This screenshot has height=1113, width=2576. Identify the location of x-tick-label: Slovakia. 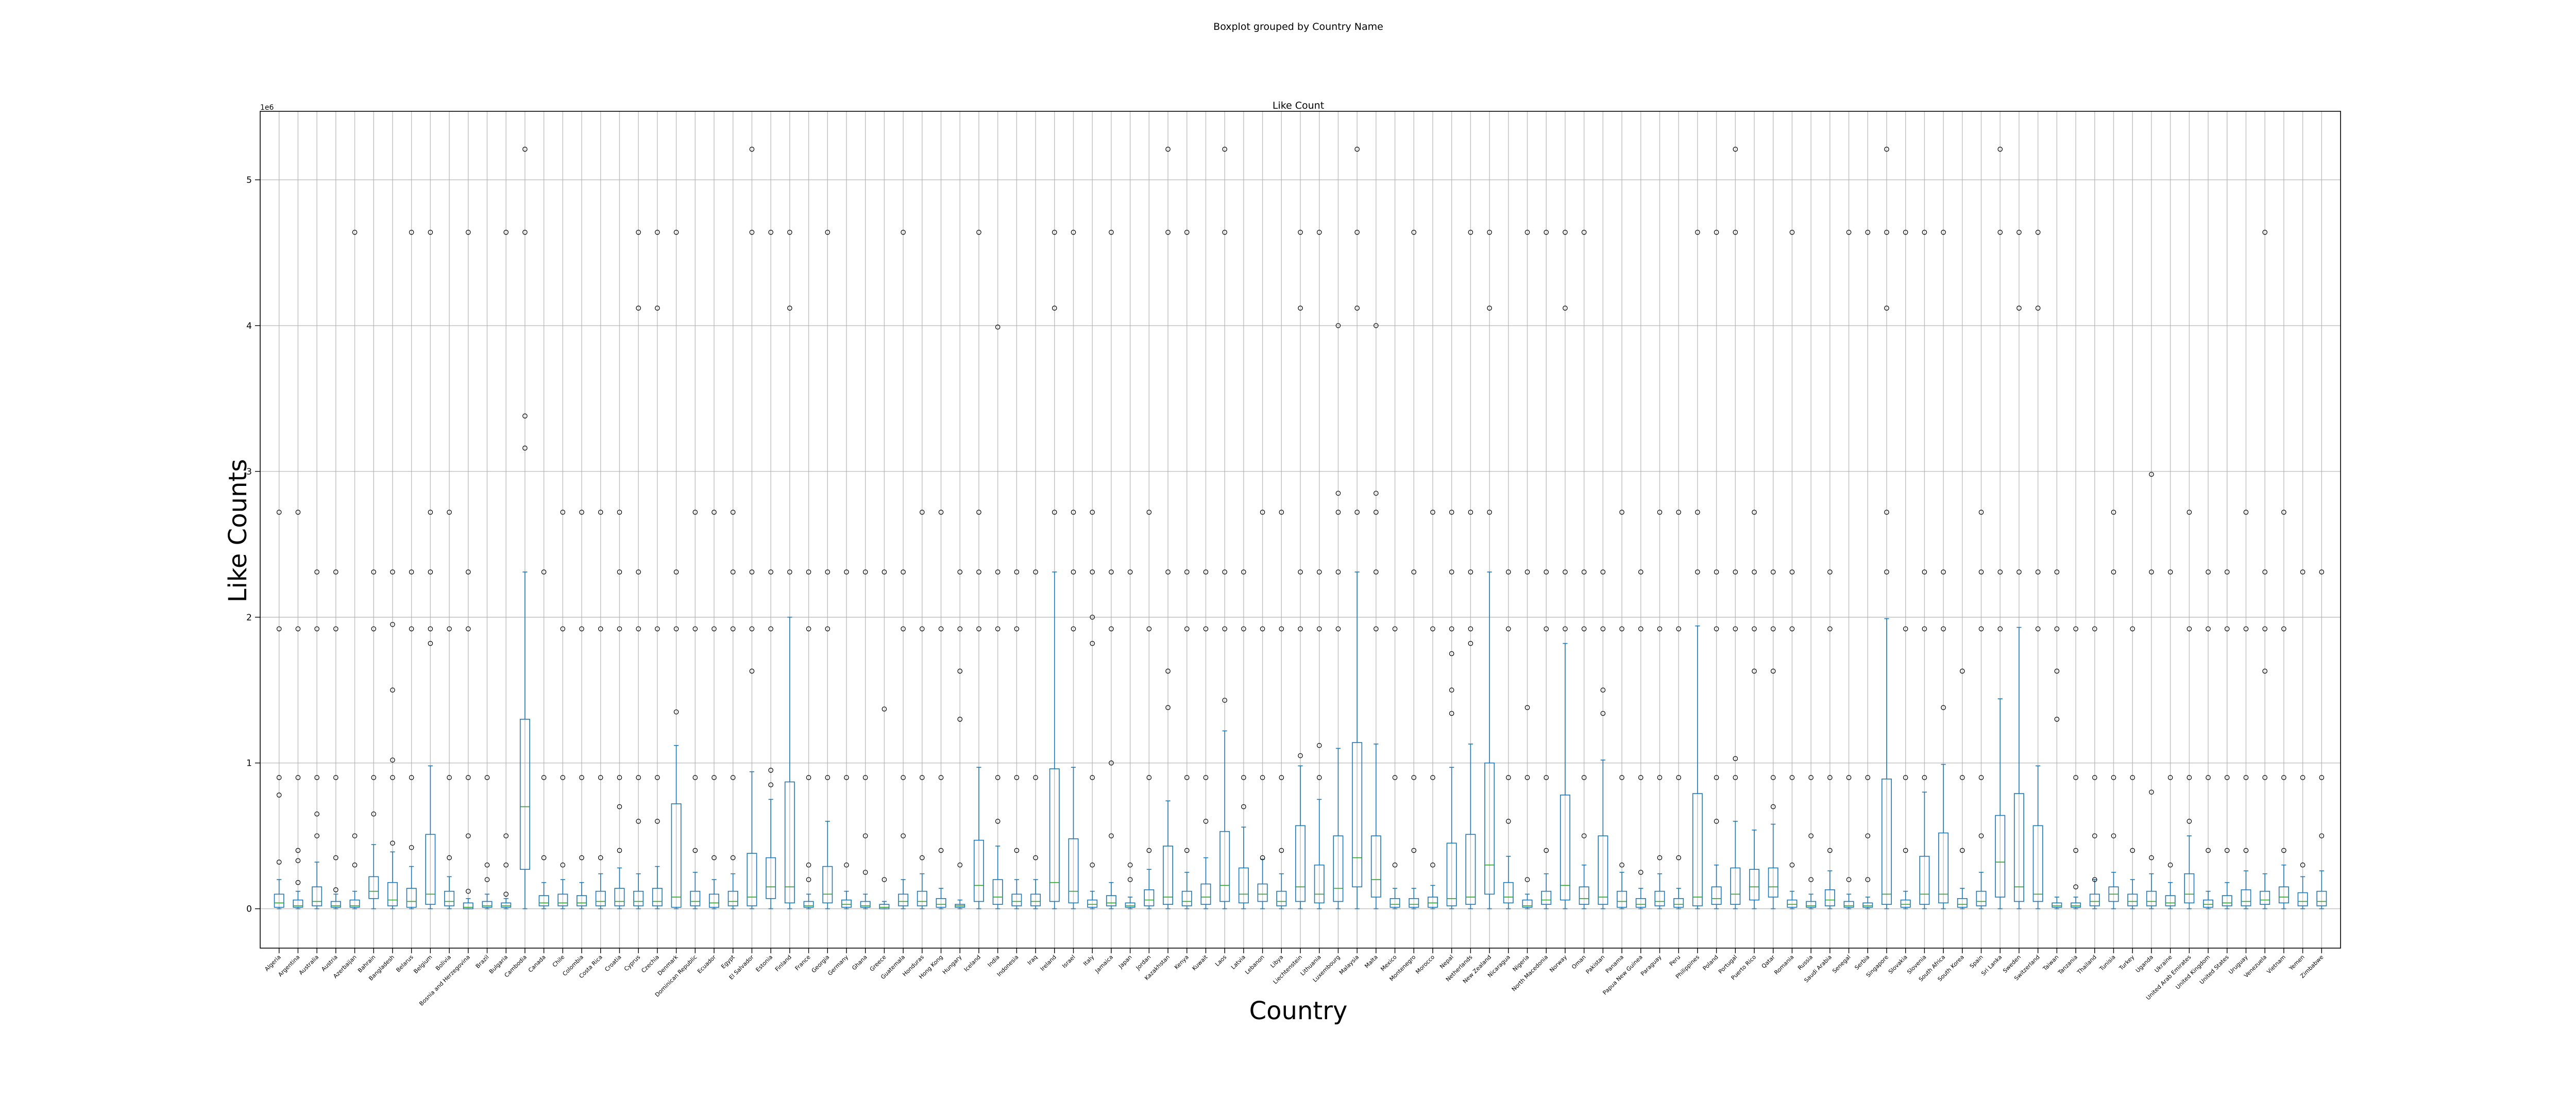
(1898, 964).